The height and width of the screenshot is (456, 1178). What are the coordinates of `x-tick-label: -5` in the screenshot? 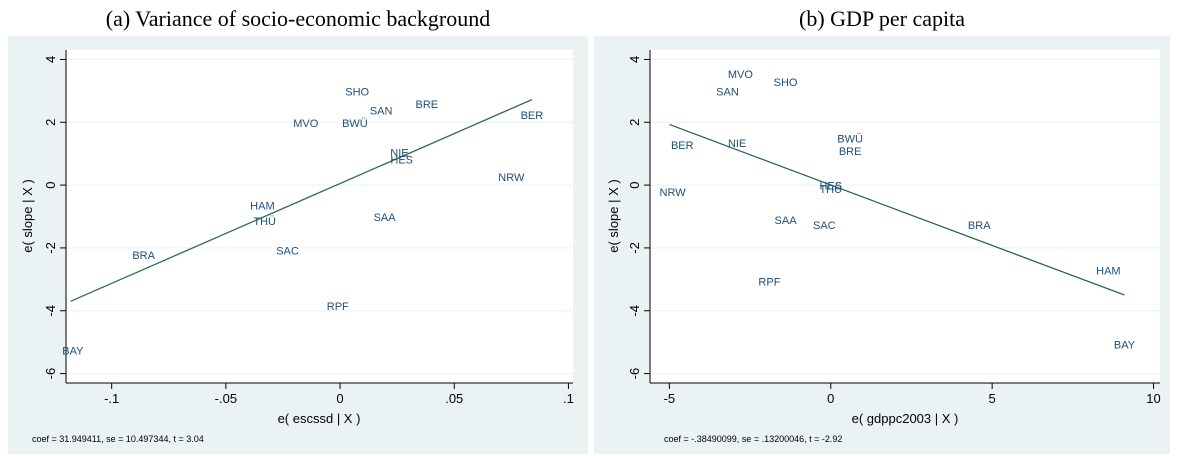 It's located at (670, 398).